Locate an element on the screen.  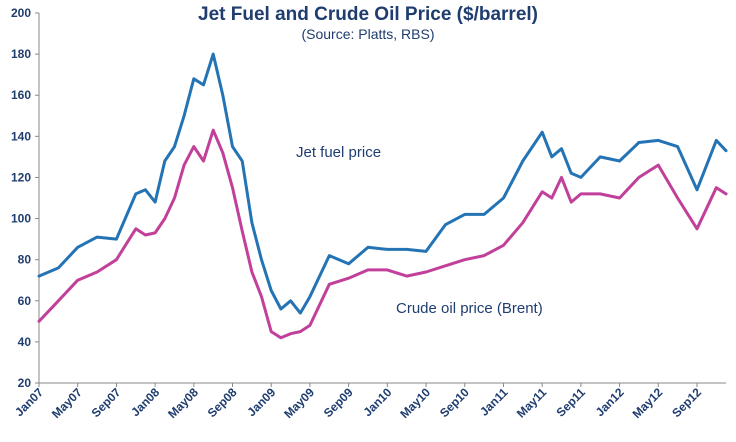
x-tick-label: Sep12 is located at coordinates (686, 402).